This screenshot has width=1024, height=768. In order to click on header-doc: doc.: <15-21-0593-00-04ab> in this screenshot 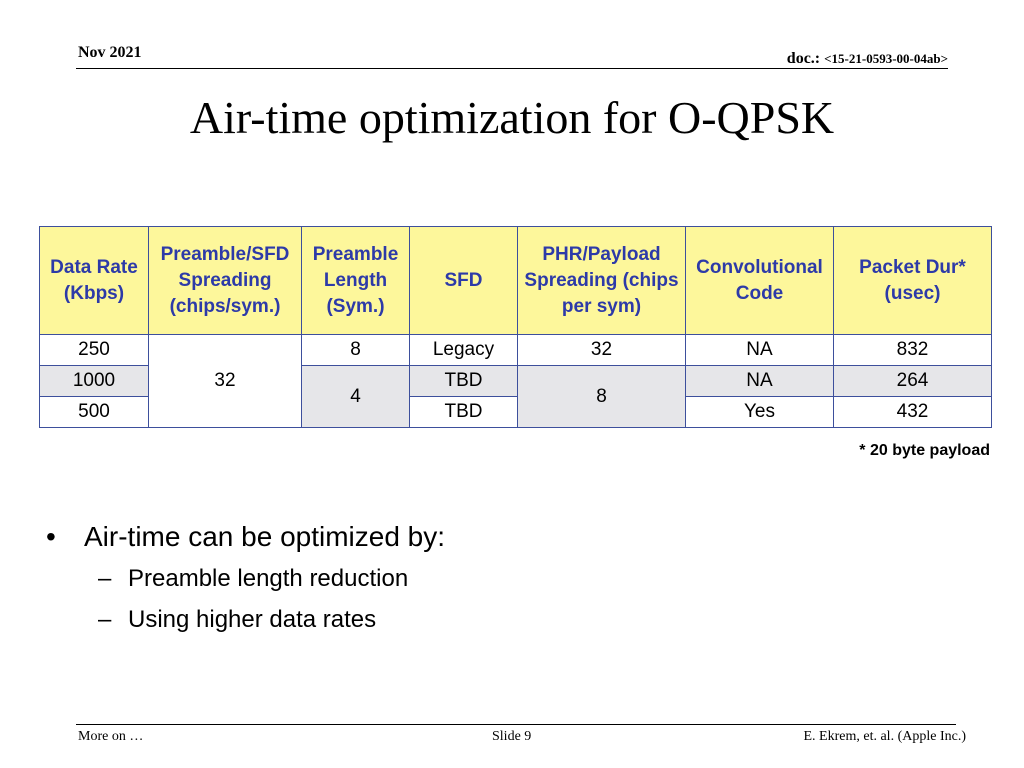, I will do `click(867, 59)`.